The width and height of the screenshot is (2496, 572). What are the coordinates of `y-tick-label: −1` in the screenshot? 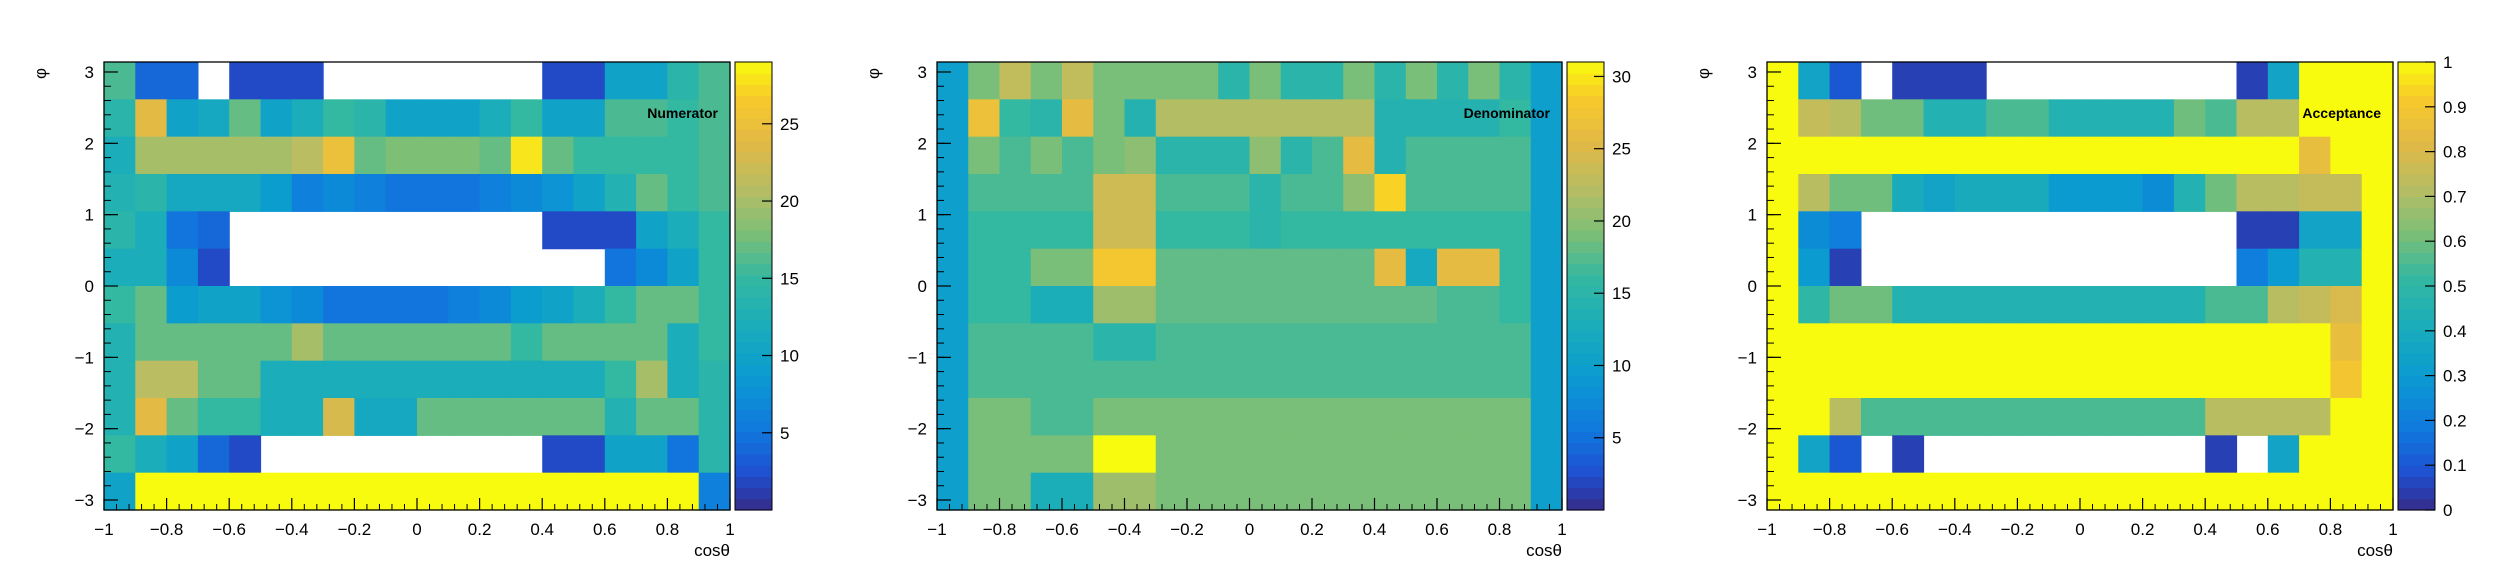 It's located at (84, 357).